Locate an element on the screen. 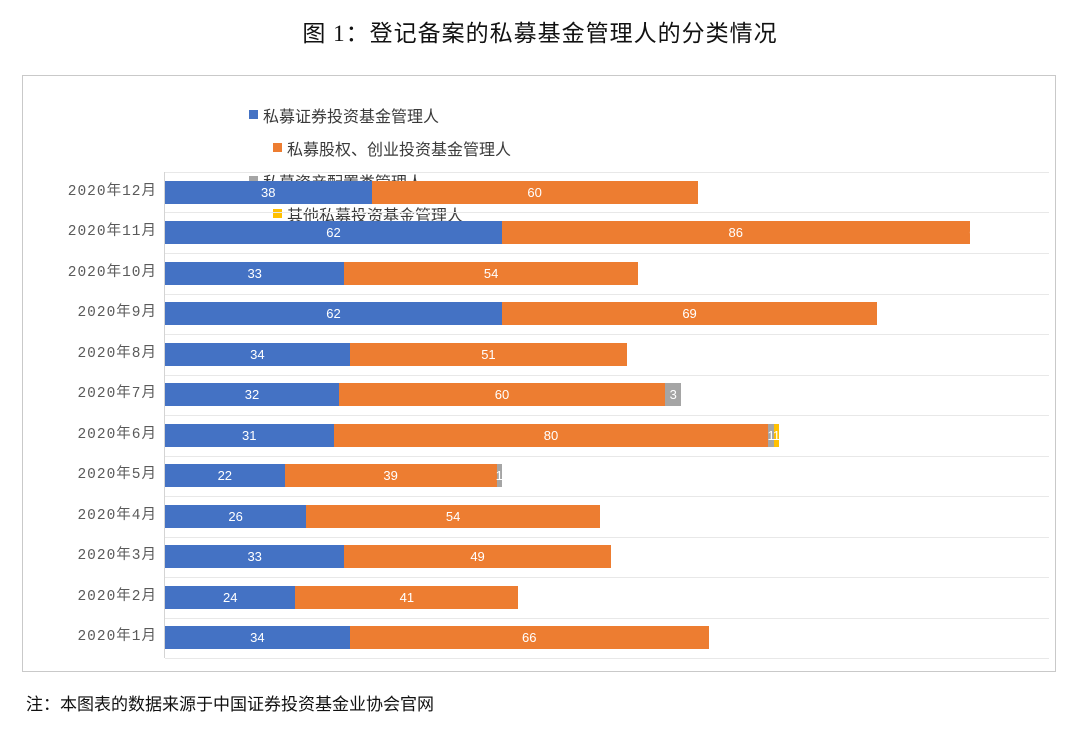 This screenshot has height=735, width=1080. bar-segment-series2: 49 is located at coordinates (477, 557).